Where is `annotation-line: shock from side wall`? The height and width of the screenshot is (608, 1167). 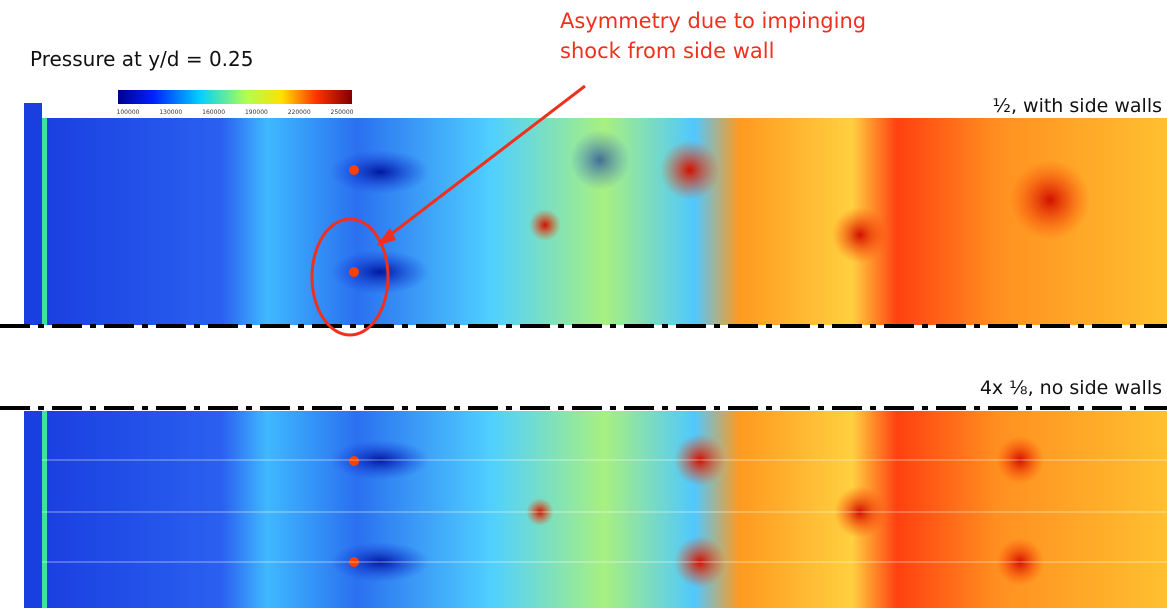
annotation-line: shock from side wall is located at coordinates (667, 51).